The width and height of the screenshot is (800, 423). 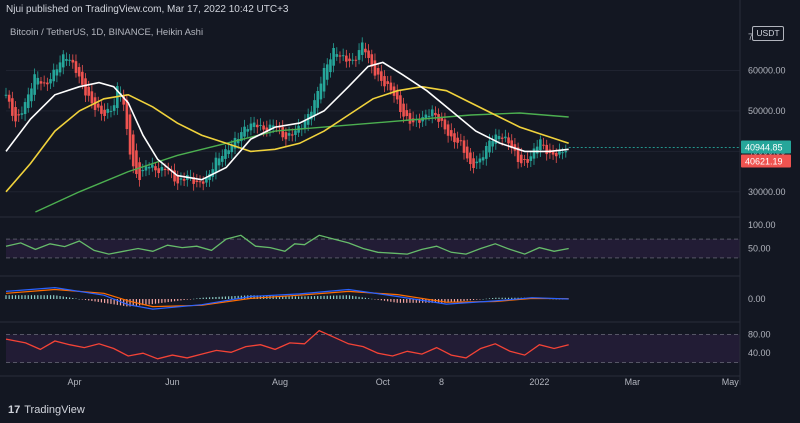 What do you see at coordinates (633, 382) in the screenshot?
I see `time-axis-label: Mar` at bounding box center [633, 382].